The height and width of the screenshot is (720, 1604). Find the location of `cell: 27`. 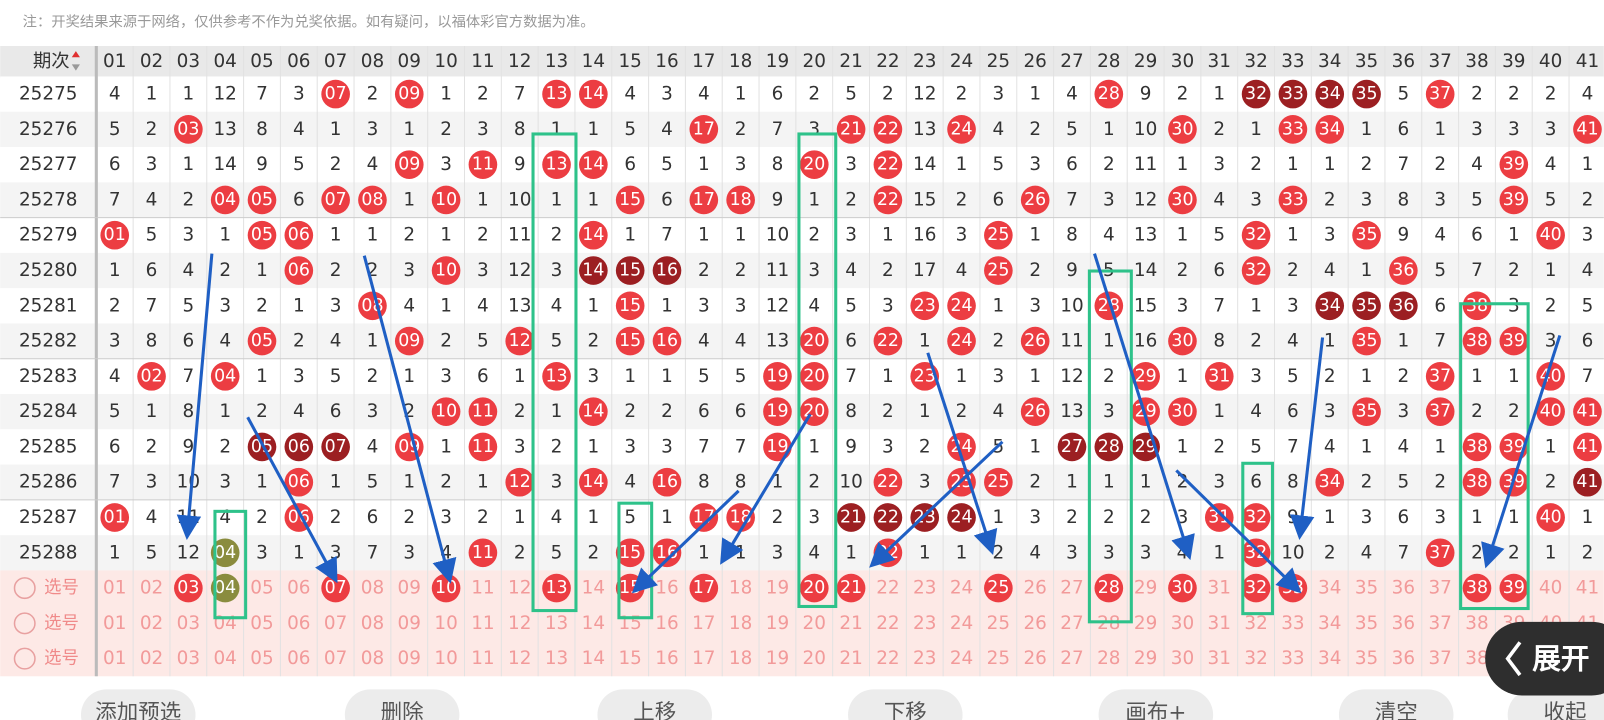

cell: 27 is located at coordinates (1071, 623).